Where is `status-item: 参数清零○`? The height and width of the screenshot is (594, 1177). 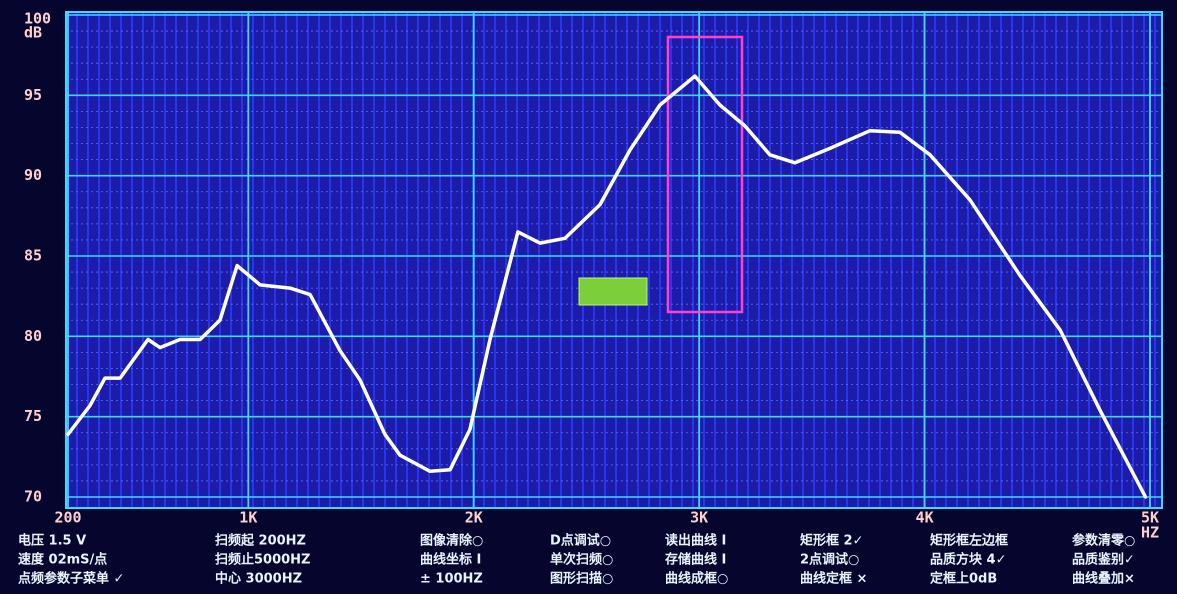 status-item: 参数清零○ is located at coordinates (1103, 541).